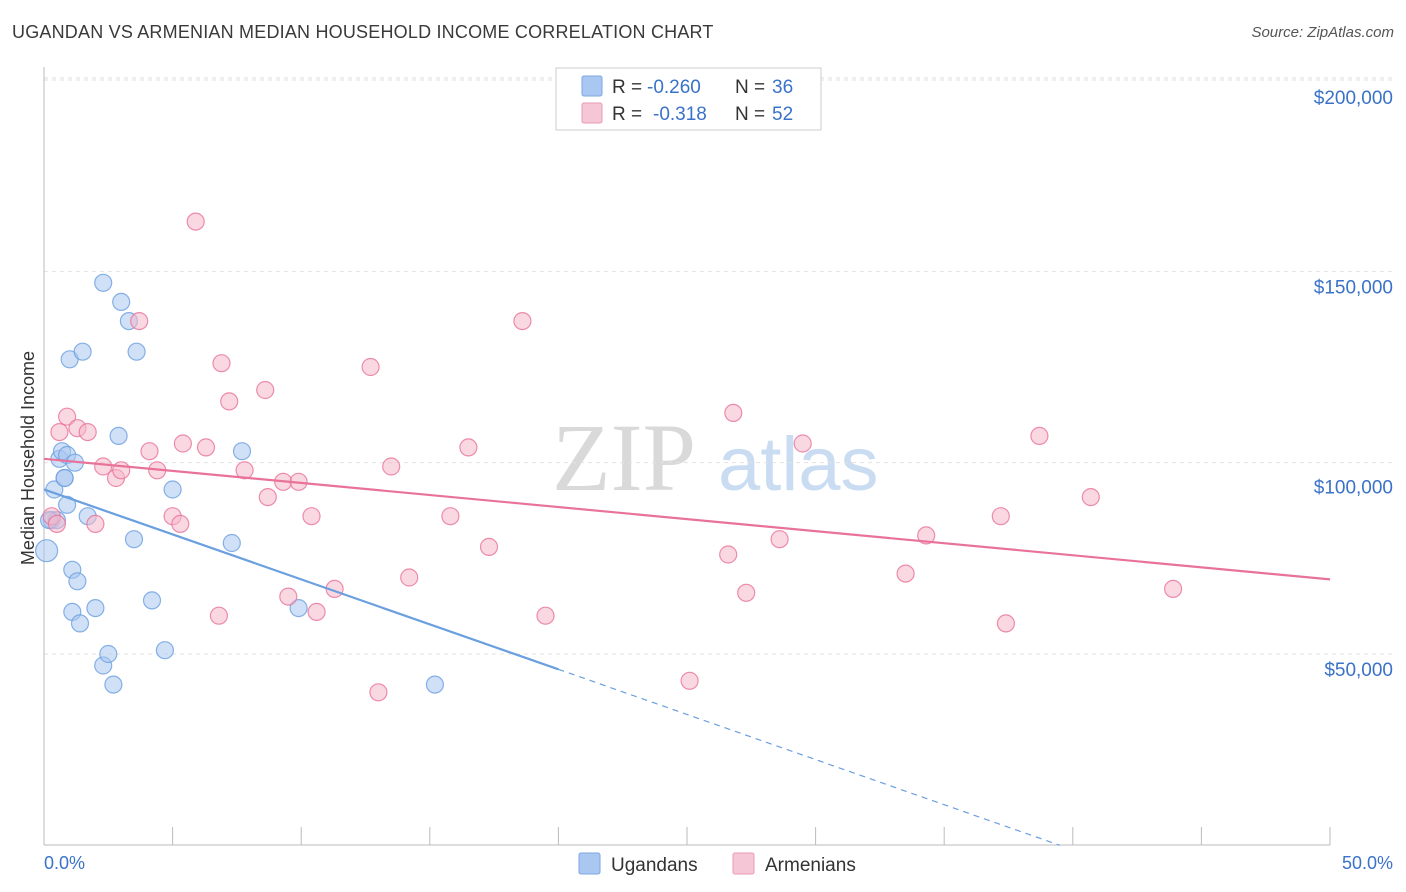  Describe the element at coordinates (743, 863) in the screenshot. I see `bottom-legend-swatch-armenians` at that location.